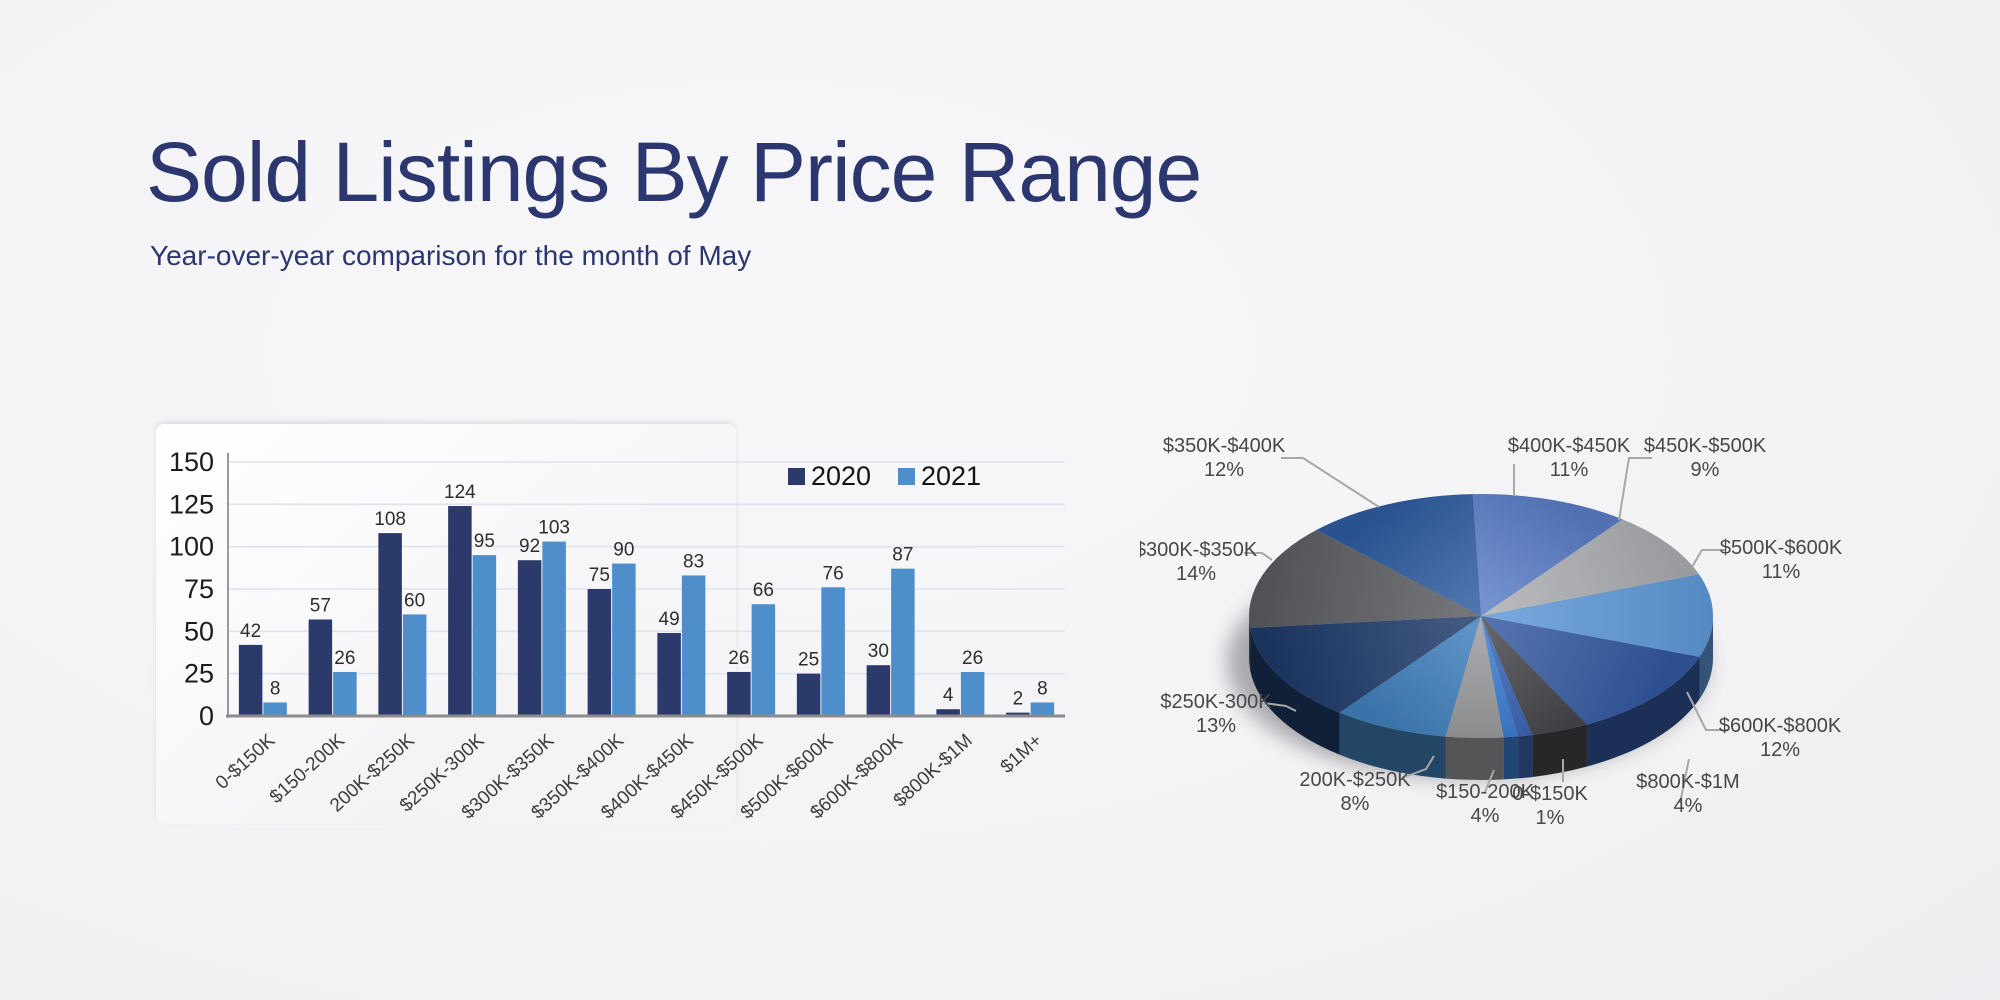  I want to click on pie-label-pct-9: 12%, so click(1780, 750).